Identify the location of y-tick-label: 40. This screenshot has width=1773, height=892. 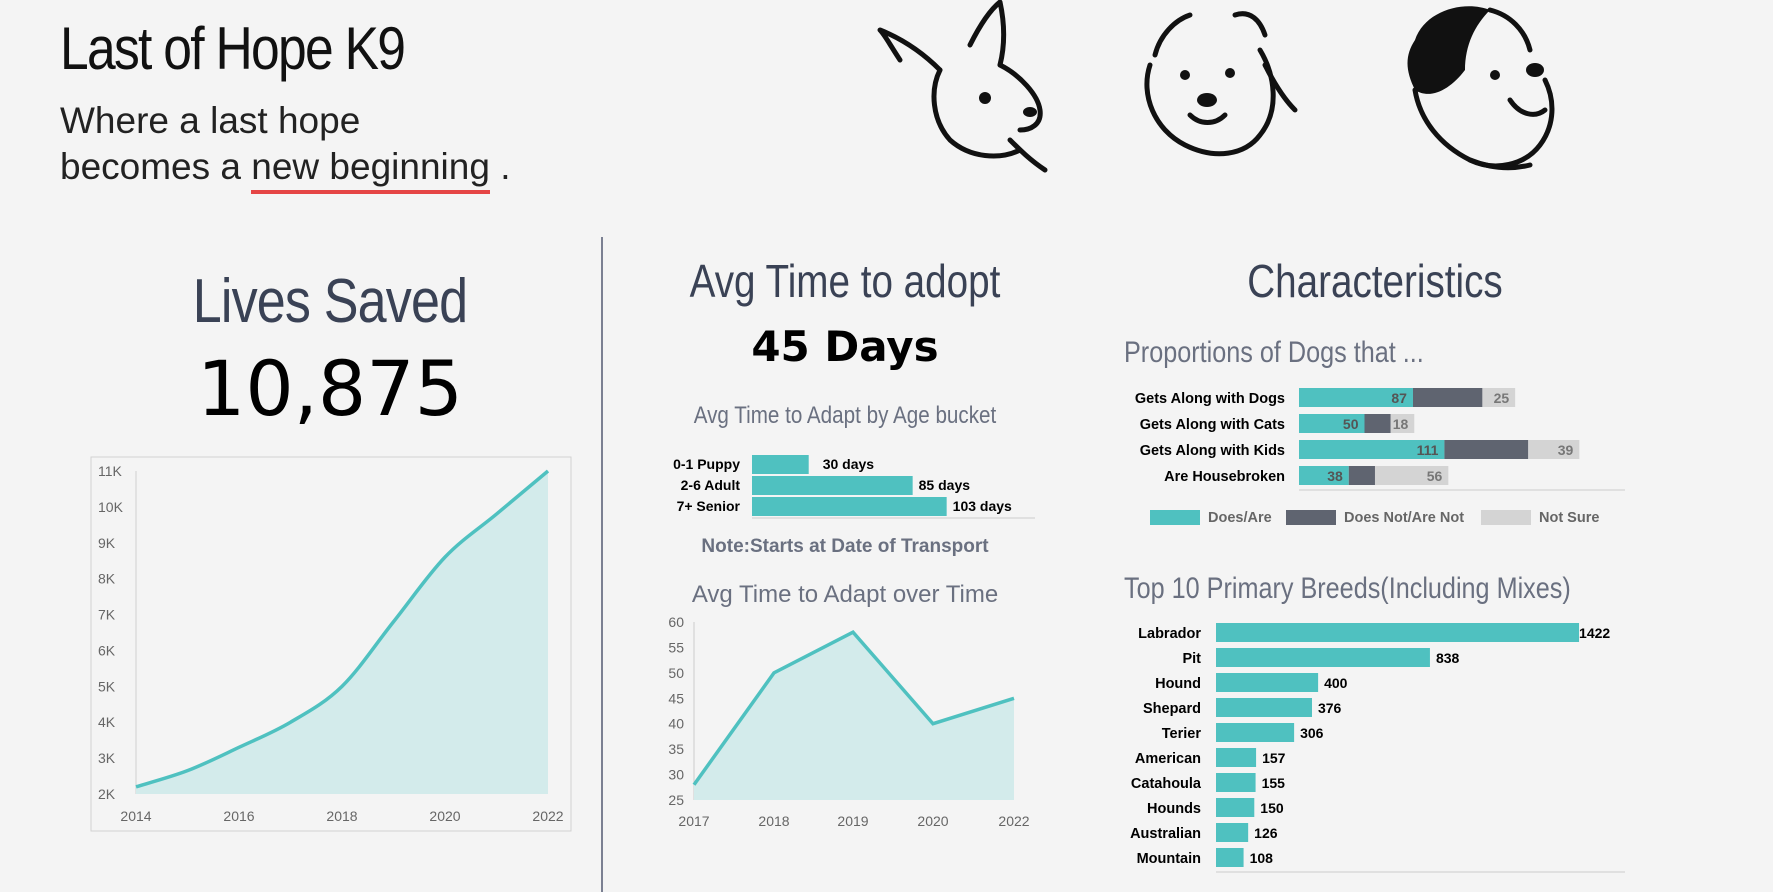
(676, 724).